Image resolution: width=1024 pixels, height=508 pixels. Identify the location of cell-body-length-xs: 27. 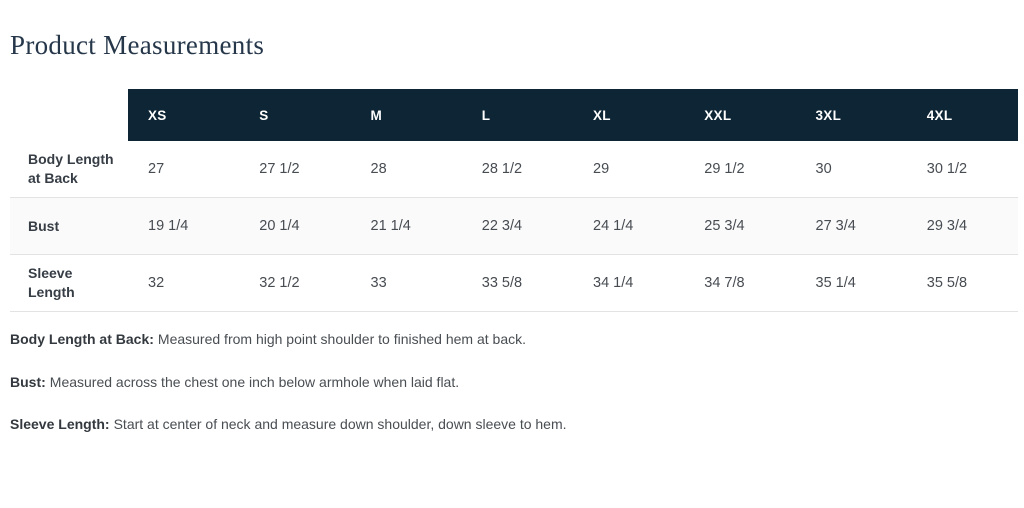
(184, 170).